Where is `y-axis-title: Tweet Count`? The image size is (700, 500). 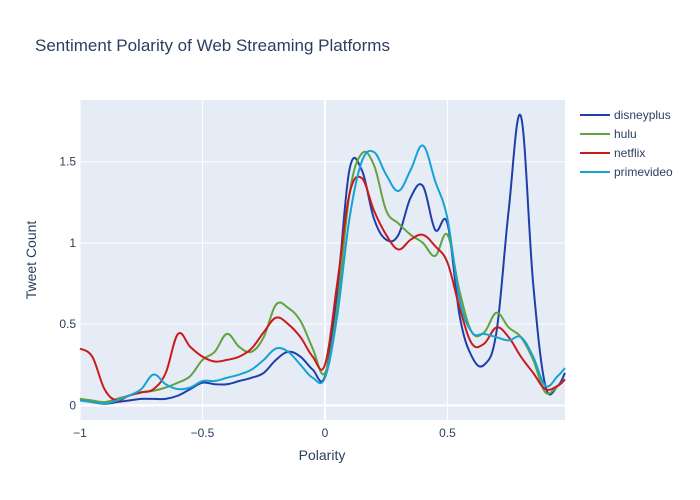
y-axis-title: Tweet Count is located at coordinates (31, 260).